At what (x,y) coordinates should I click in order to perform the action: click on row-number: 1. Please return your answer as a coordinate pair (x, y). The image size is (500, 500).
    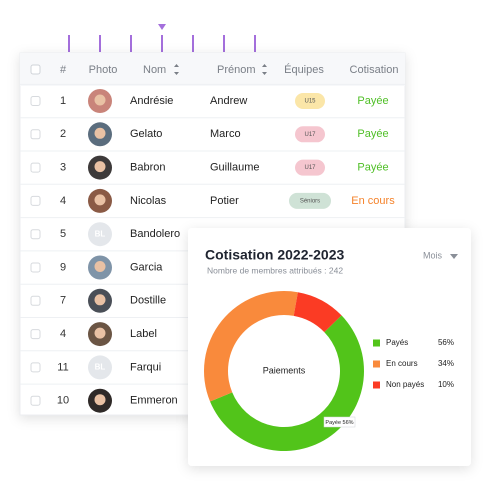
    Looking at the image, I should click on (63, 101).